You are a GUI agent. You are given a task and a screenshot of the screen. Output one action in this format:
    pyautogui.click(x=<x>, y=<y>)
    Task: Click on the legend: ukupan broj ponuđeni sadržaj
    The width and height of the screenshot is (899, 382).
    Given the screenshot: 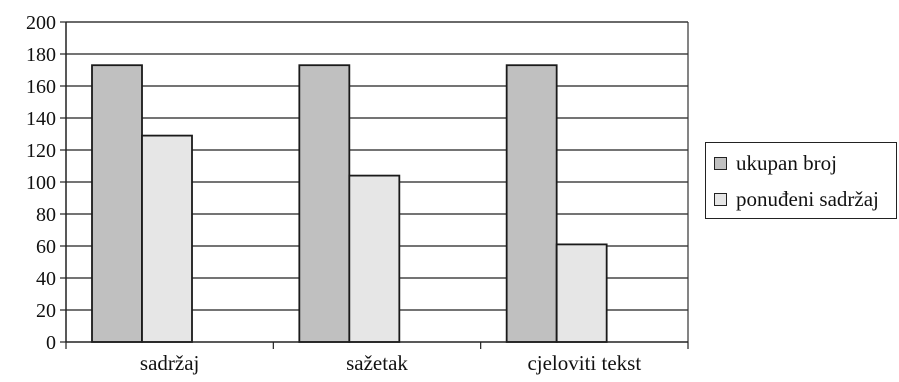 What is the action you would take?
    pyautogui.click(x=801, y=180)
    